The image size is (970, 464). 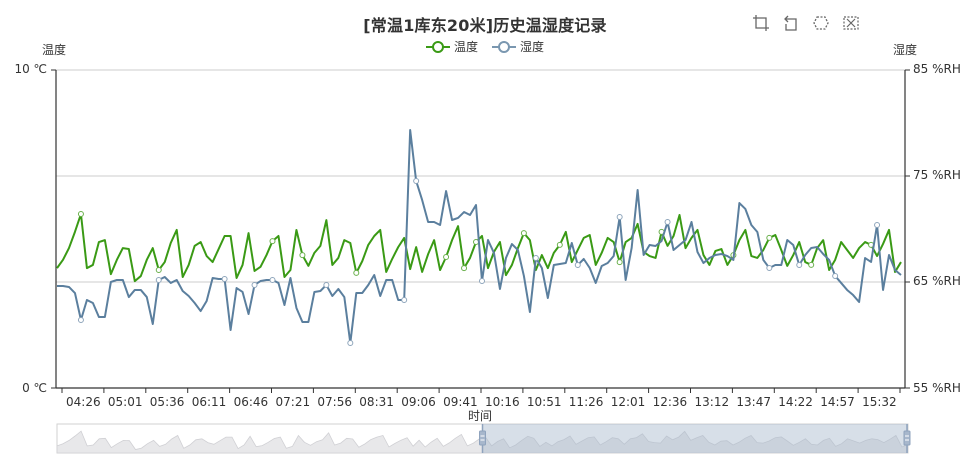 I want to click on chart-title: [常温1库东20米]历史温湿度记录, so click(x=485, y=25).